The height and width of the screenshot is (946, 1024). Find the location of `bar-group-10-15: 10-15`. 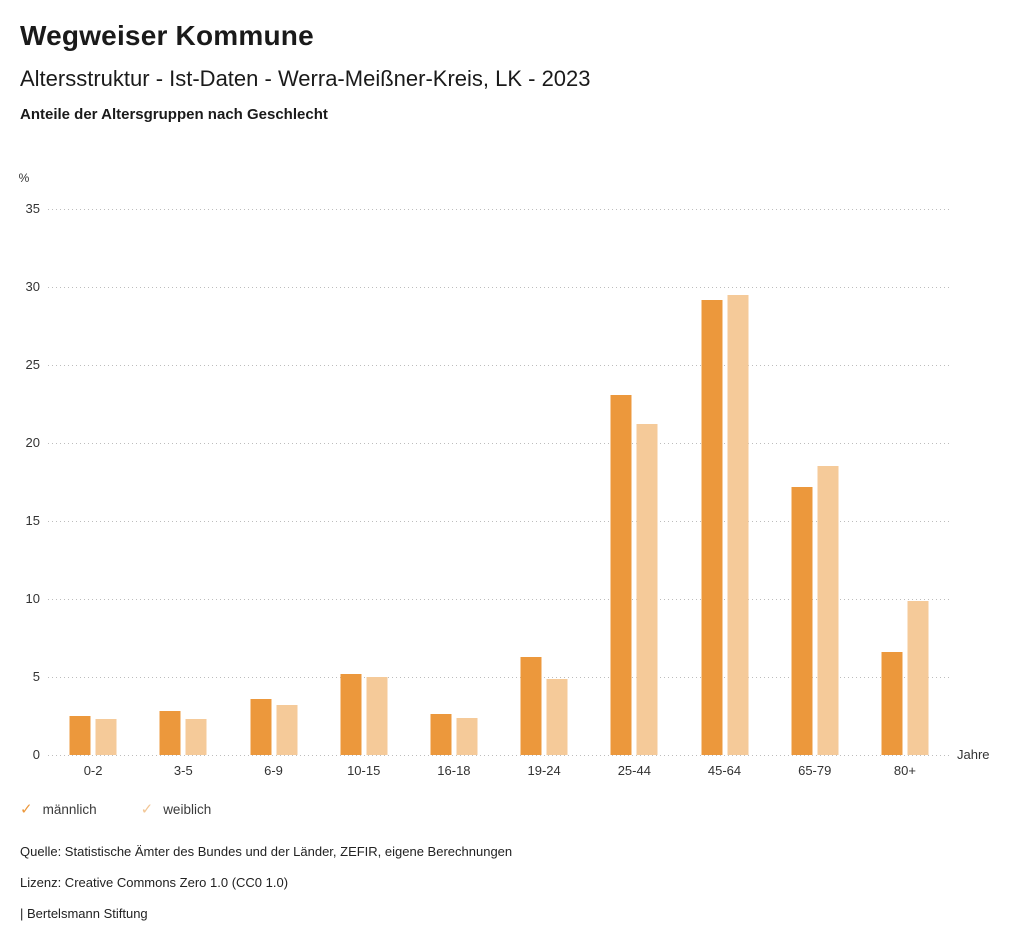

bar-group-10-15: 10-15 is located at coordinates (364, 493).